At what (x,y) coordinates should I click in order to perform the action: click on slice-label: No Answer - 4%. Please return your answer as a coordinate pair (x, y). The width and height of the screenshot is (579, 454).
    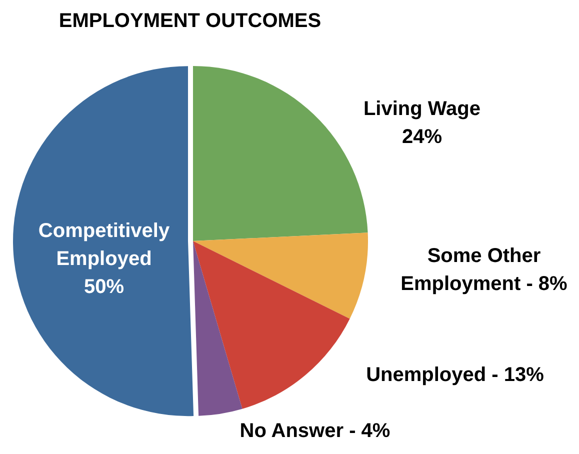
    Looking at the image, I should click on (315, 431).